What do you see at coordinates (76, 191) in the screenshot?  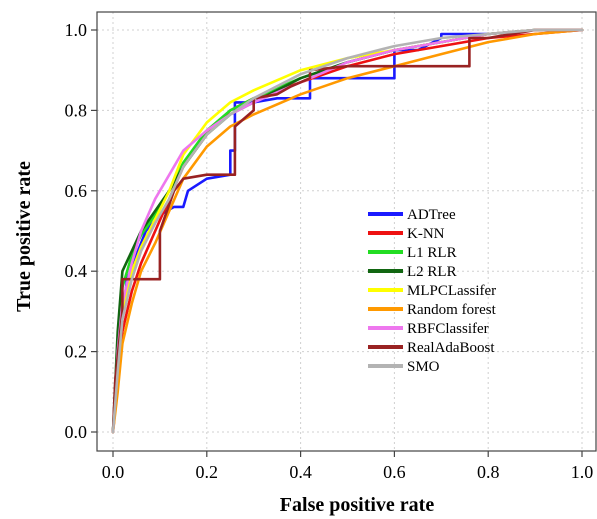 I see `y-tick-label: 0.6` at bounding box center [76, 191].